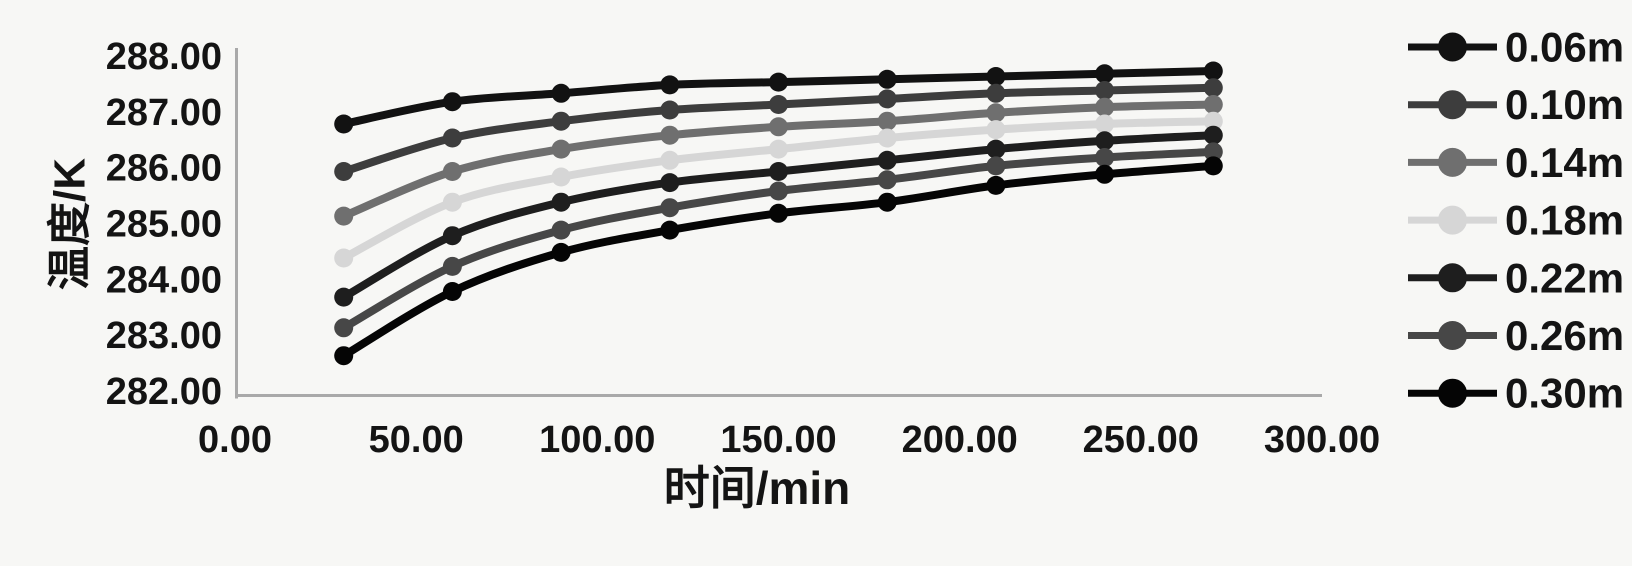 The image size is (1632, 566). I want to click on x-tick-label: 150.00, so click(778, 440).